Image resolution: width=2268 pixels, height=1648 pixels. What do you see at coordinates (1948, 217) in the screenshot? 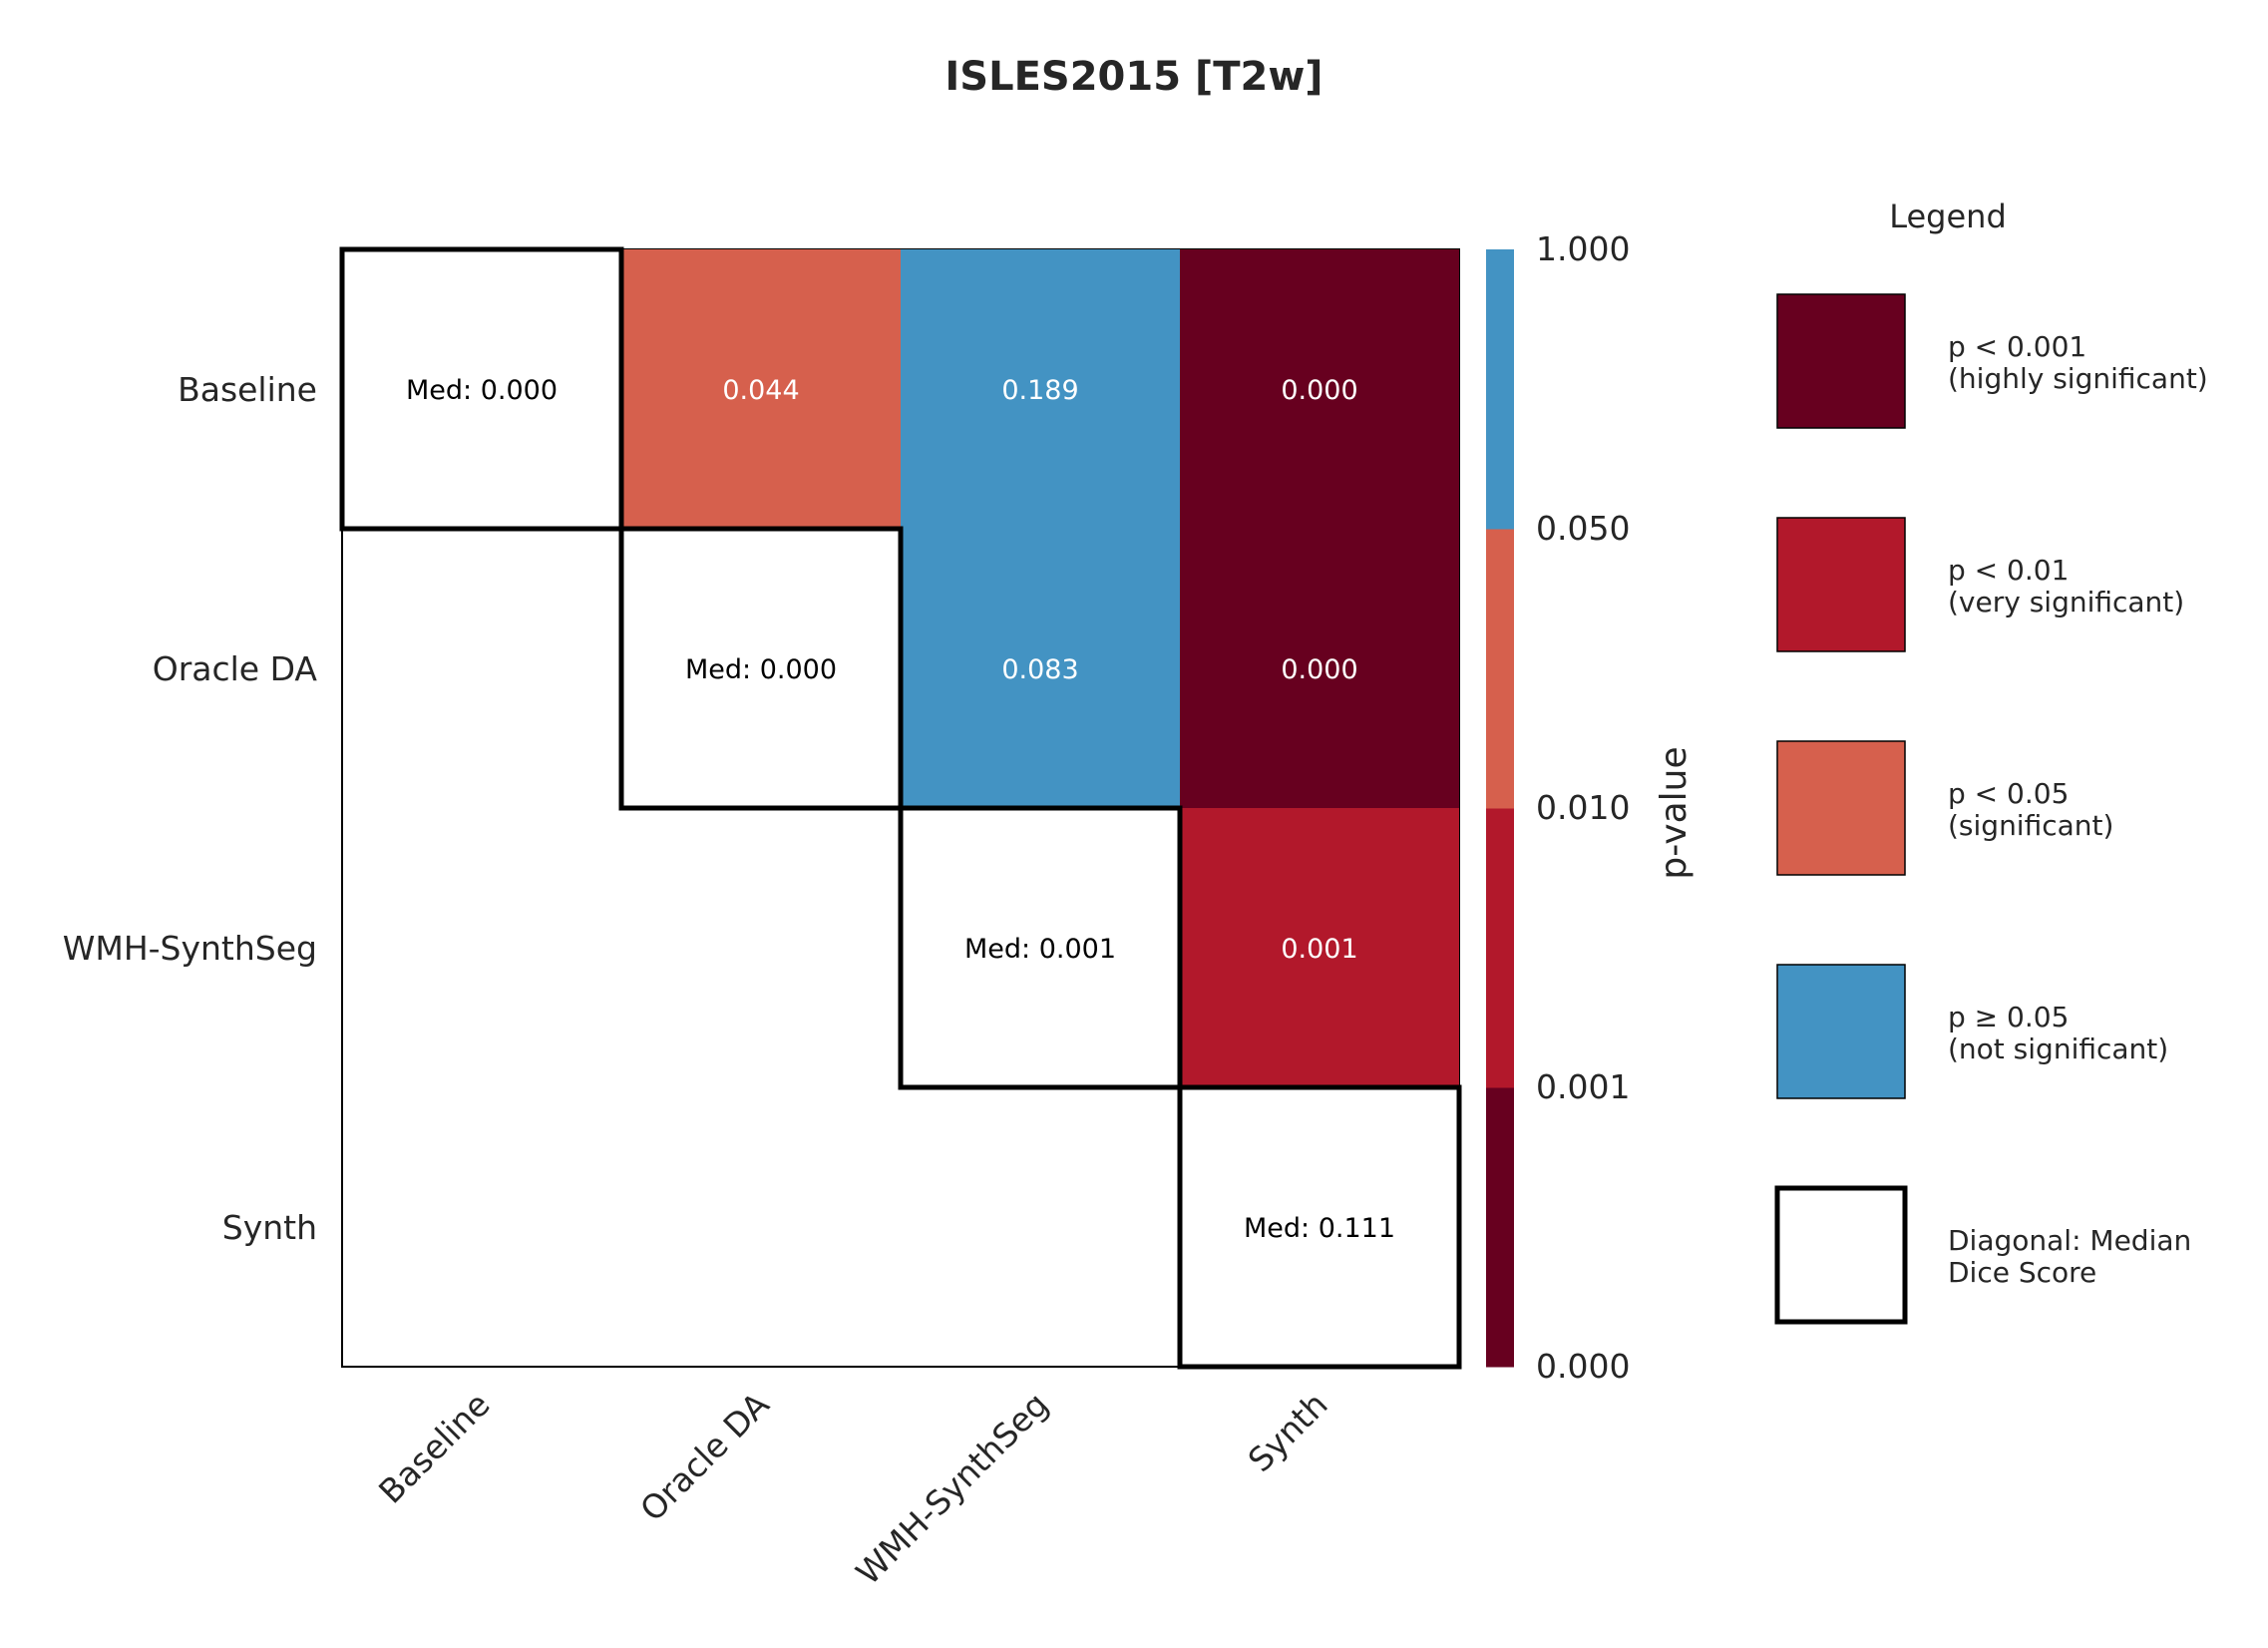
I see `legend-title: Legend` at bounding box center [1948, 217].